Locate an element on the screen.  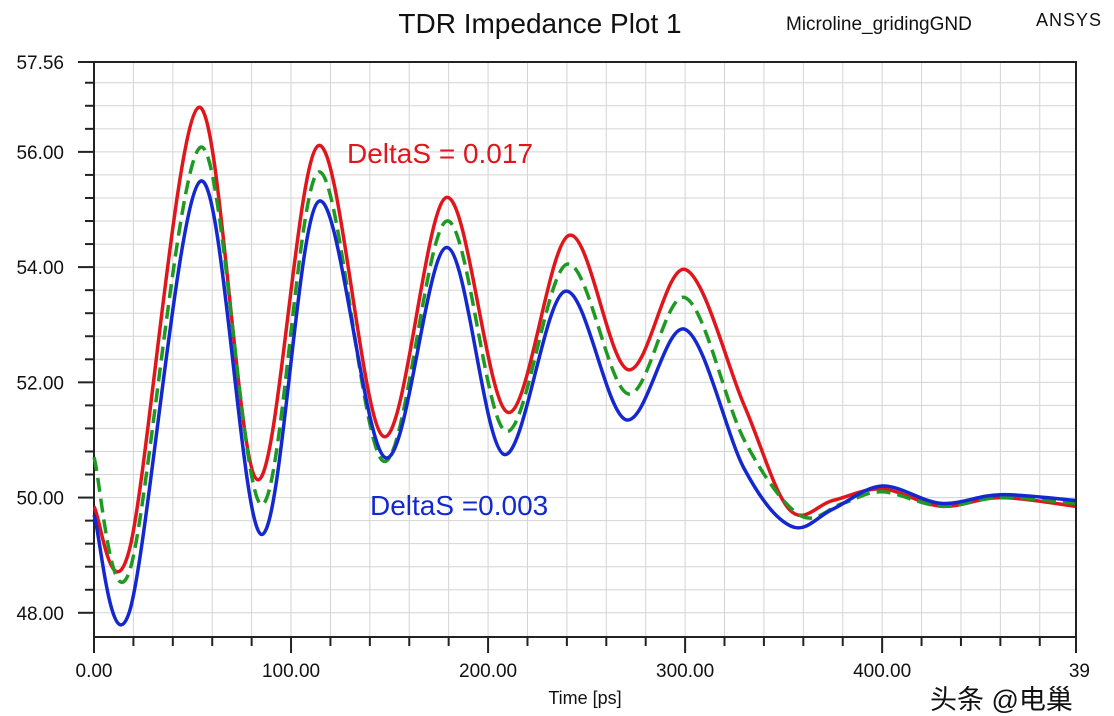
chart-title: TDR Impedance Plot 1 is located at coordinates (540, 23).